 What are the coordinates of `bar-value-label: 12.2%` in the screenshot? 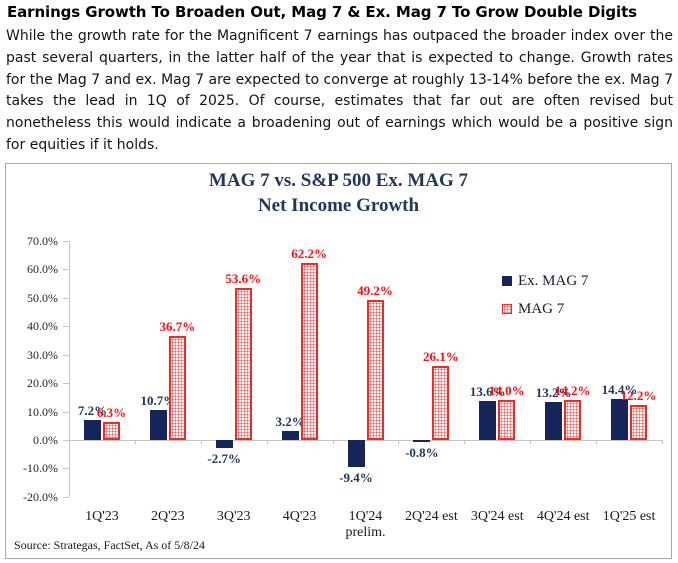 It's located at (638, 396).